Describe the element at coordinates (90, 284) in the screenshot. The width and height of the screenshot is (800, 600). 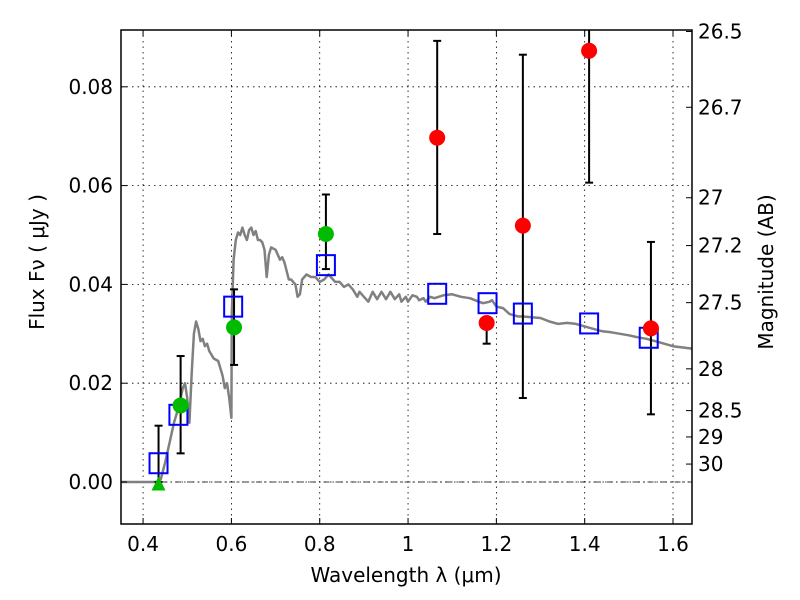
I see `y-tick-label: 0.04` at that location.